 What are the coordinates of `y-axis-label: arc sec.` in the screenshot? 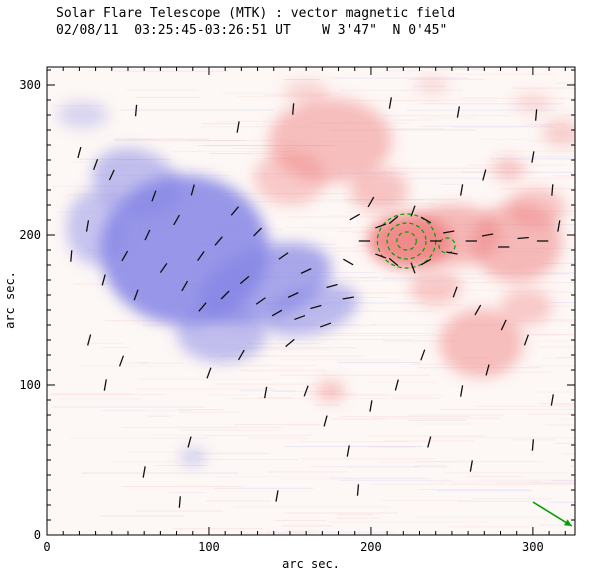 It's located at (10, 300).